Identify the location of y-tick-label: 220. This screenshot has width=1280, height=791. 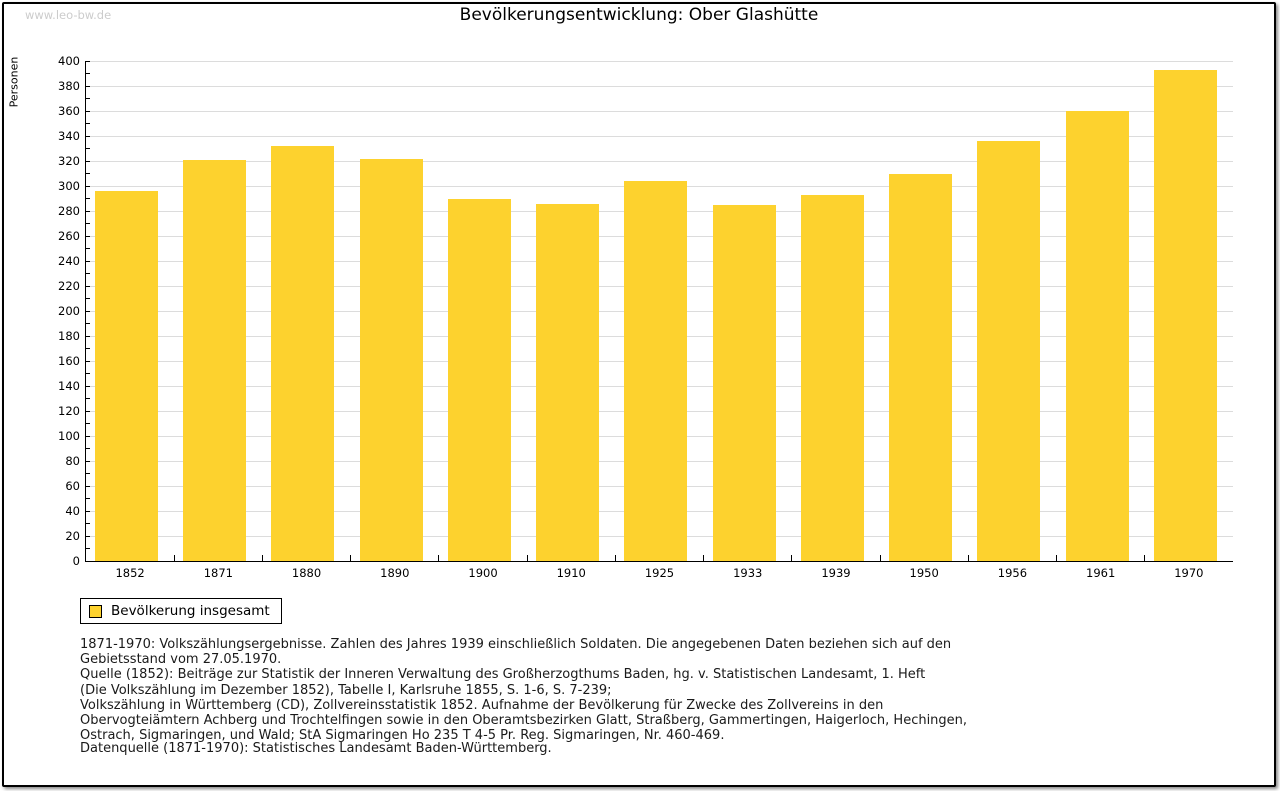
(69, 285).